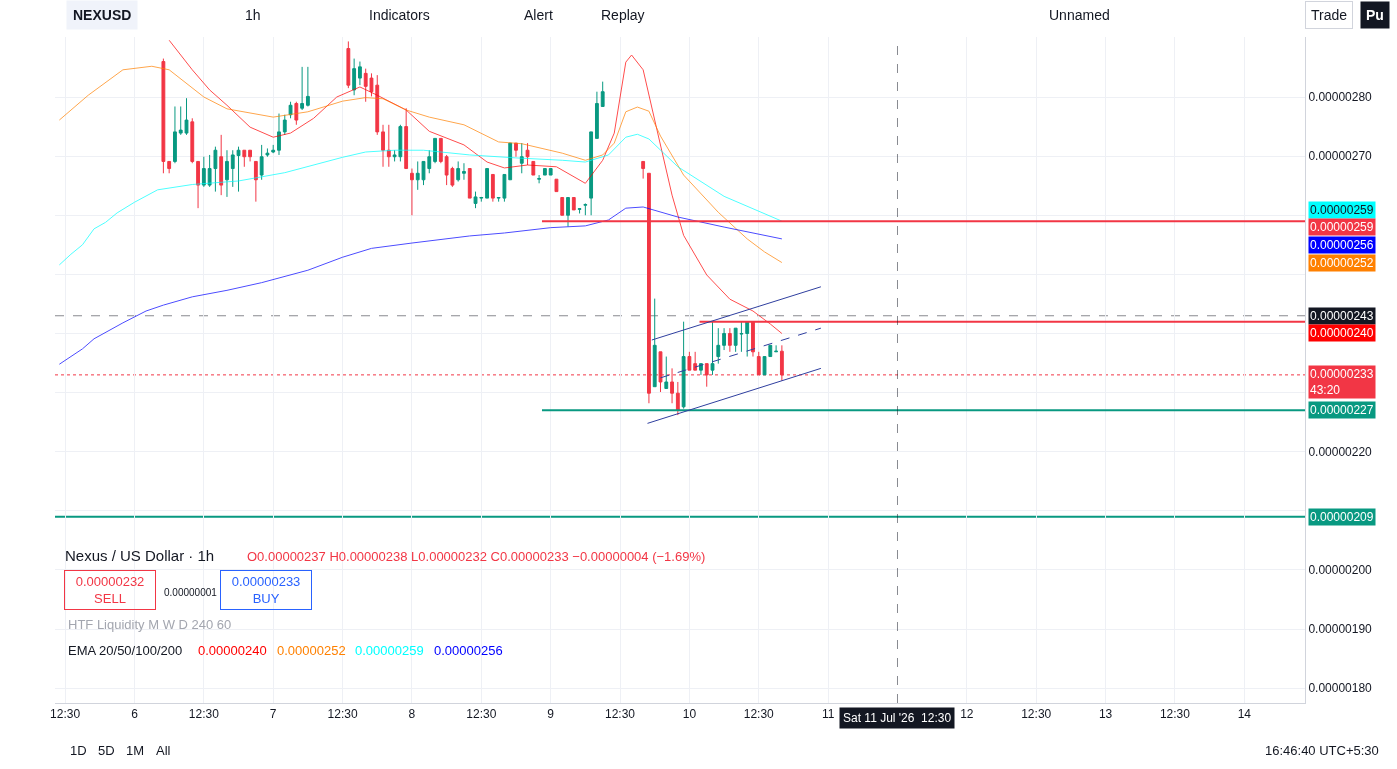 The height and width of the screenshot is (769, 1397). What do you see at coordinates (1342, 245) in the screenshot?
I see `text: 0.00000256` at bounding box center [1342, 245].